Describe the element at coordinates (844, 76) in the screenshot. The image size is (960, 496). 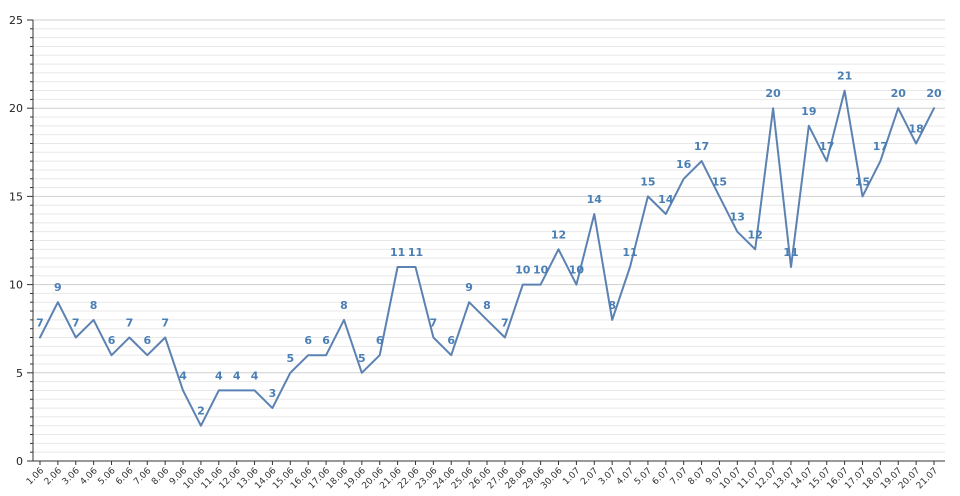
I see `data-label: 21` at that location.